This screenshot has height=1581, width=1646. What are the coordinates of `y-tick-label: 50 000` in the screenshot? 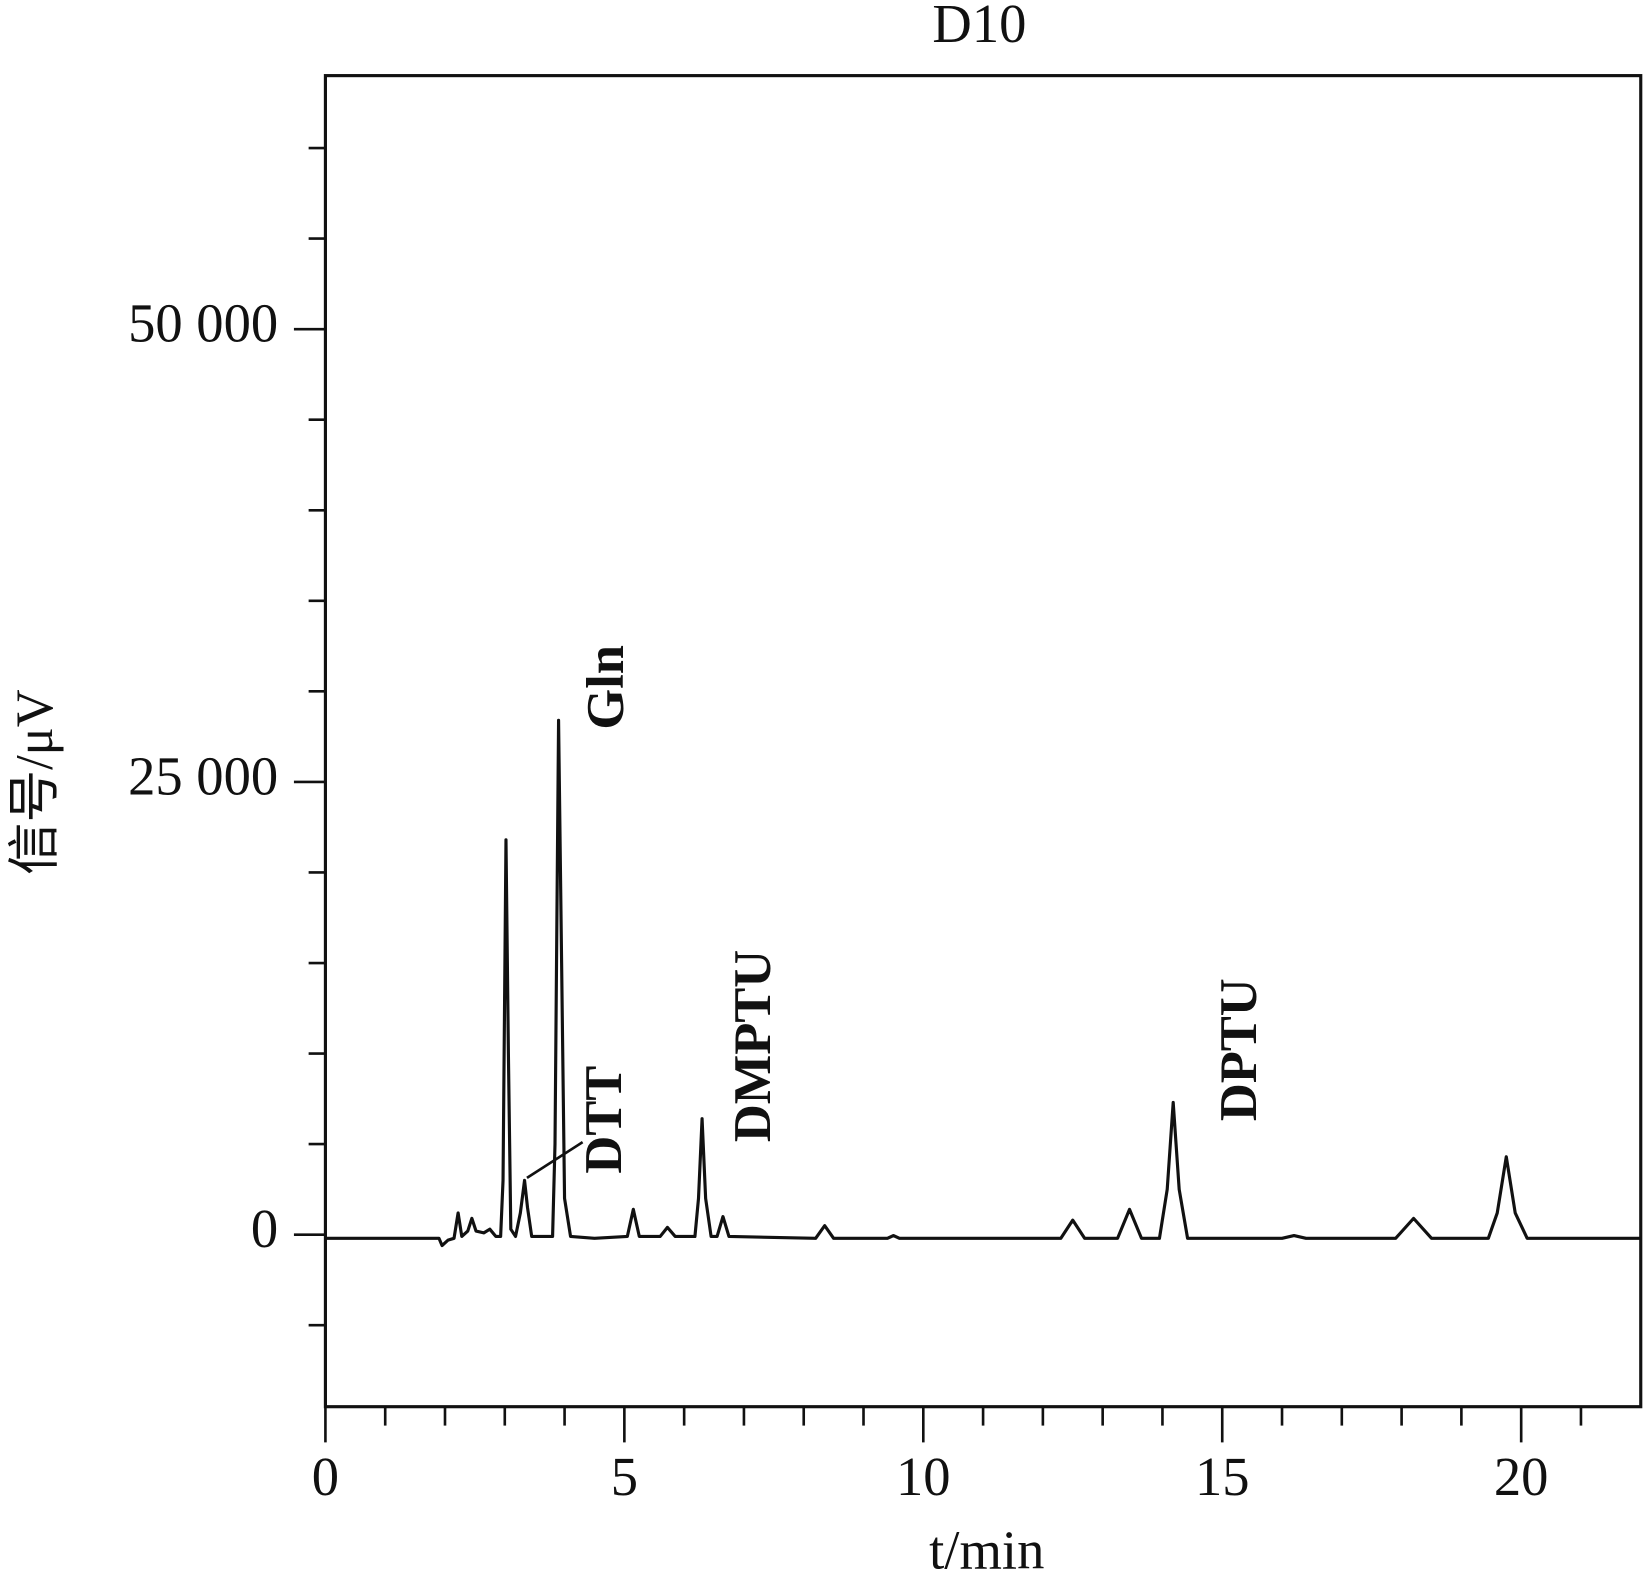 It's located at (203, 323).